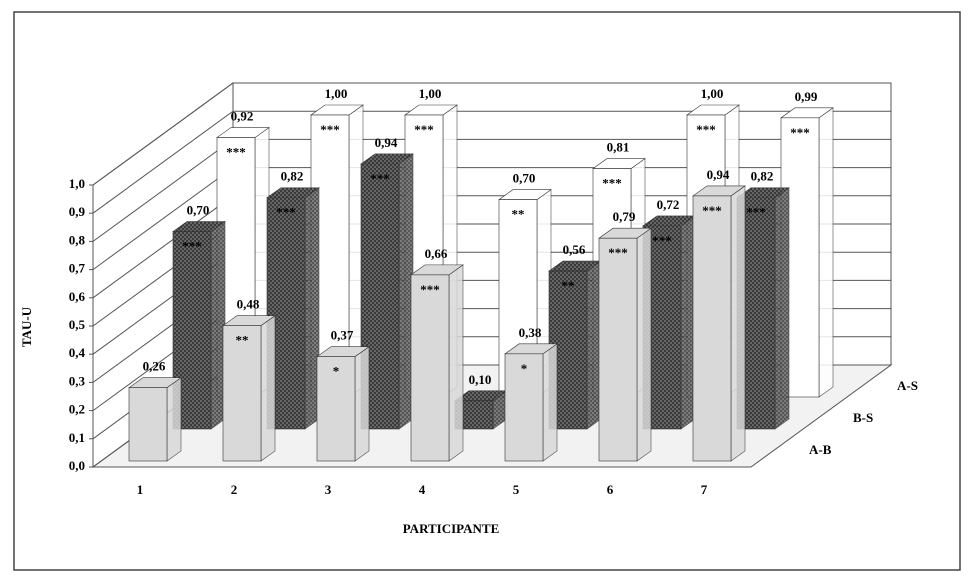  I want to click on y-tick-label: 0,3, so click(77, 380).